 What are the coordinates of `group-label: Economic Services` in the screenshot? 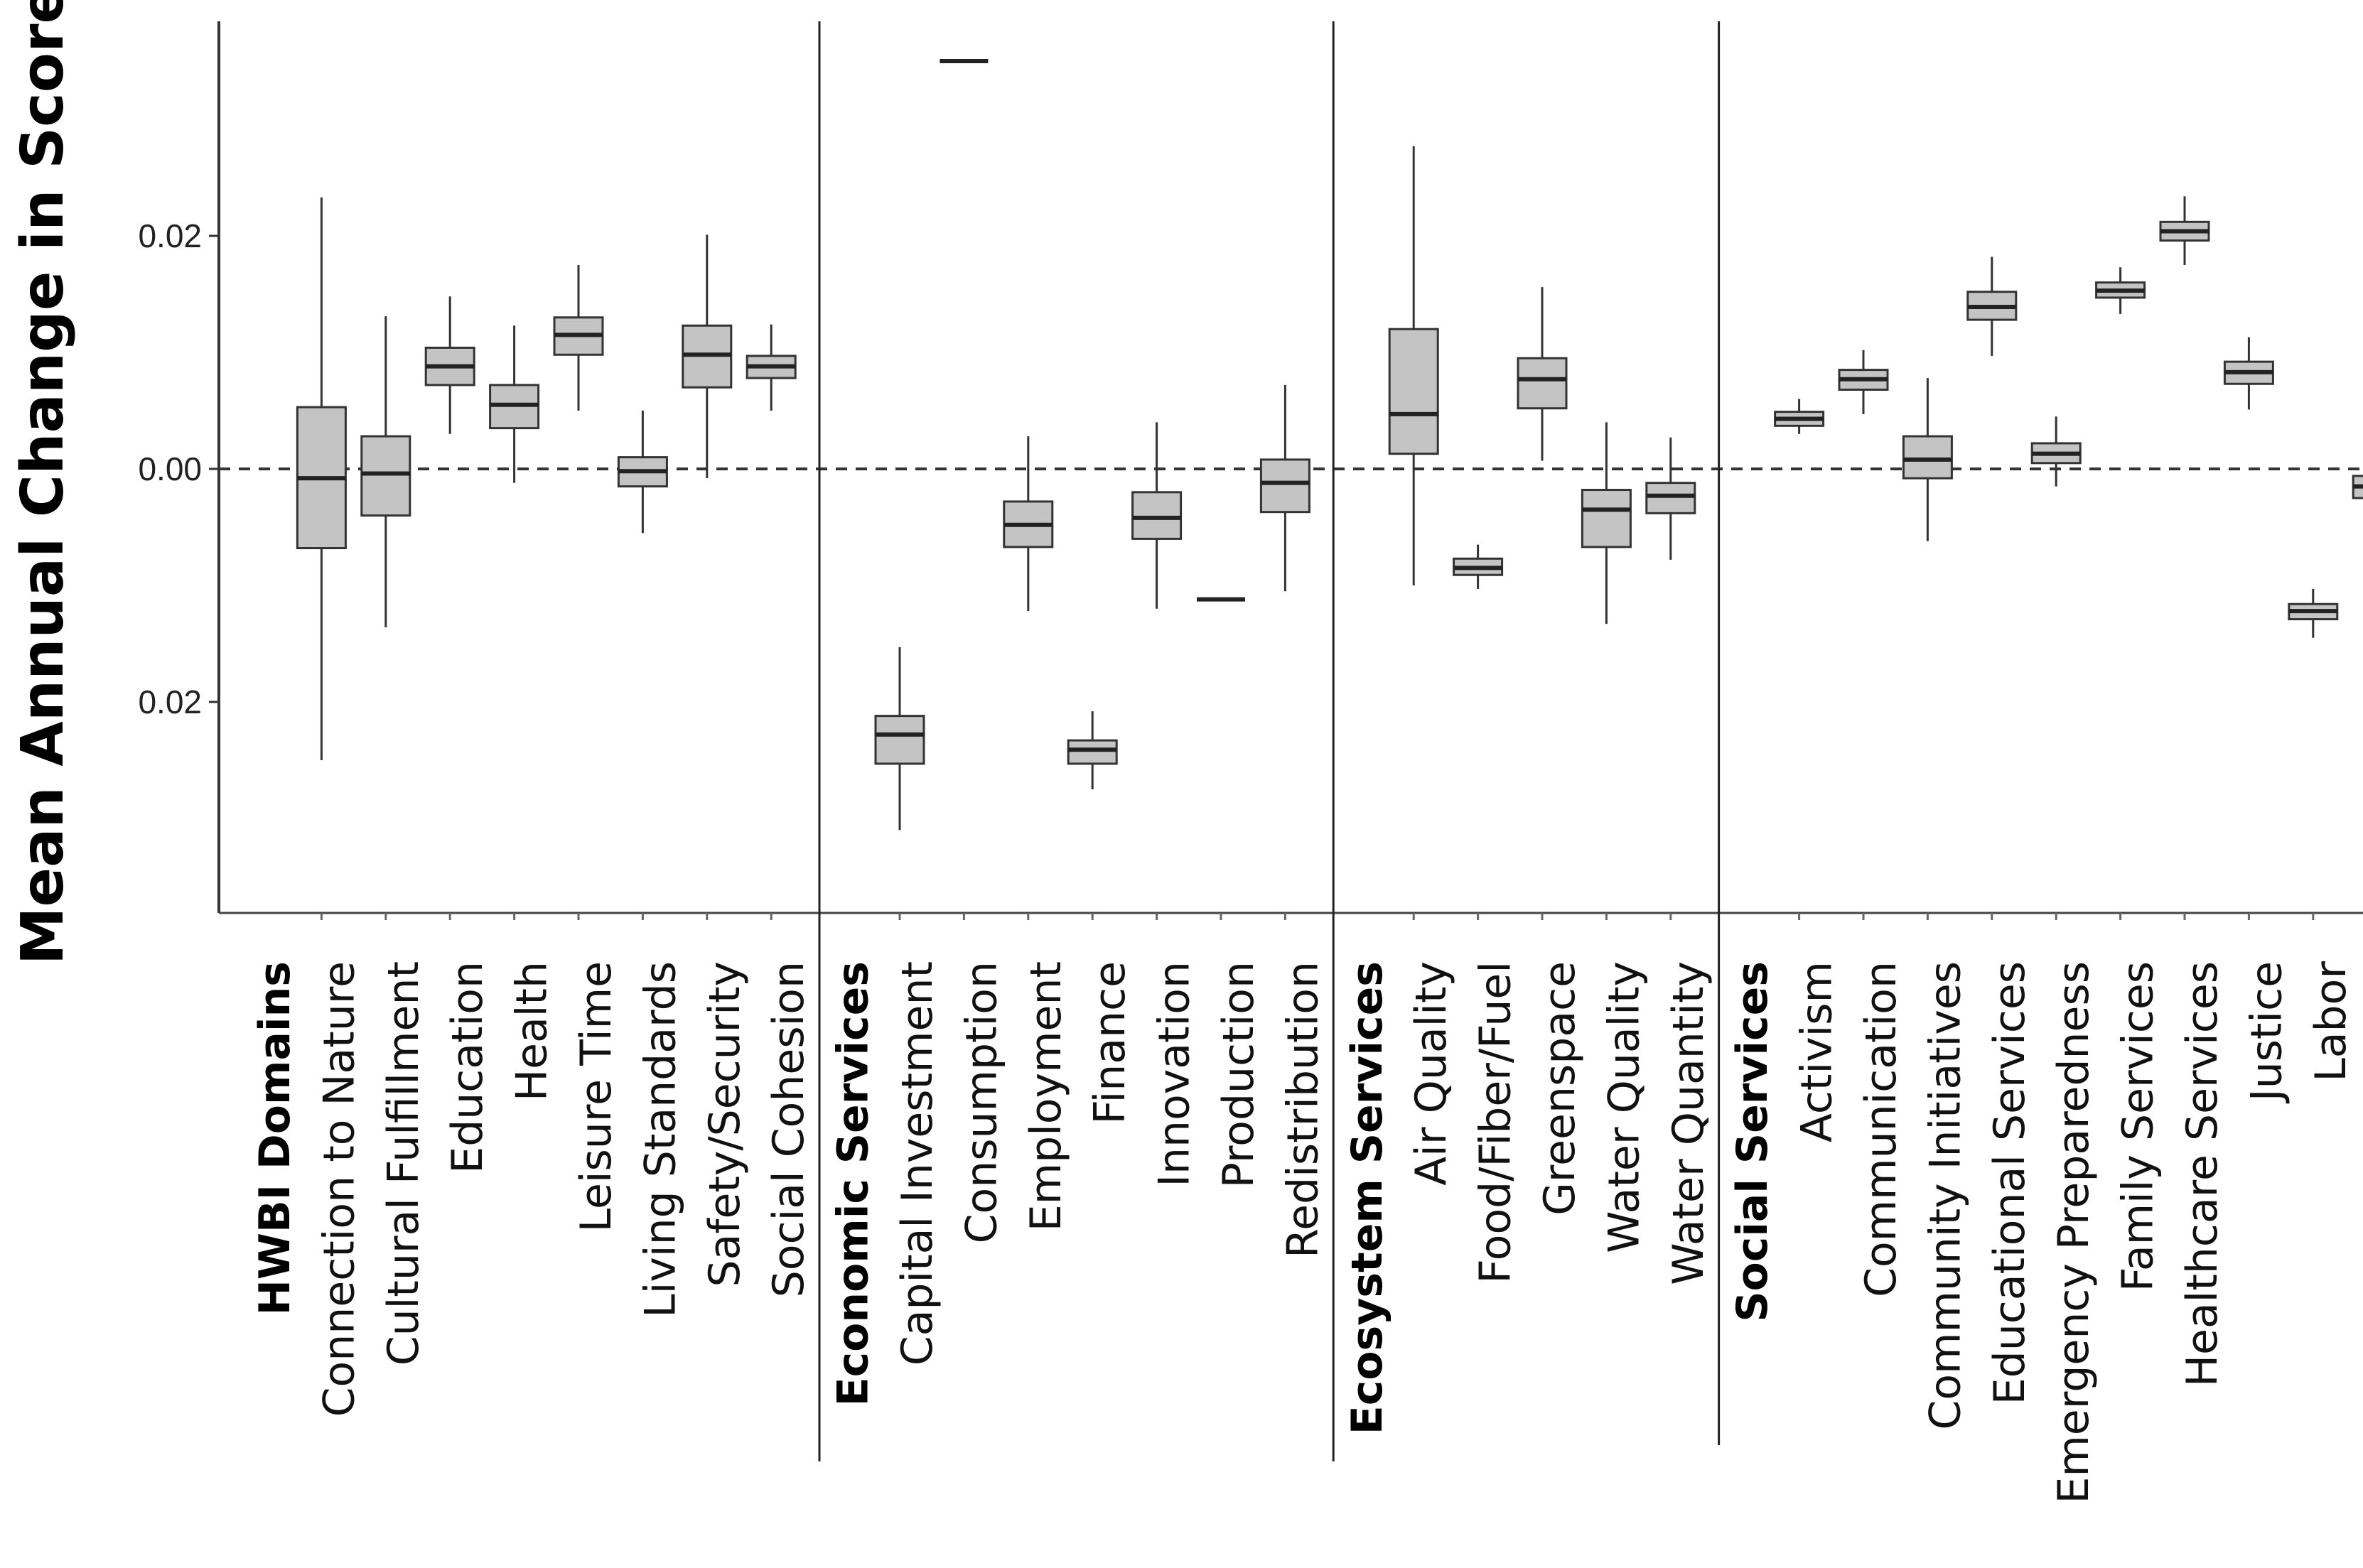 It's located at (853, 1183).